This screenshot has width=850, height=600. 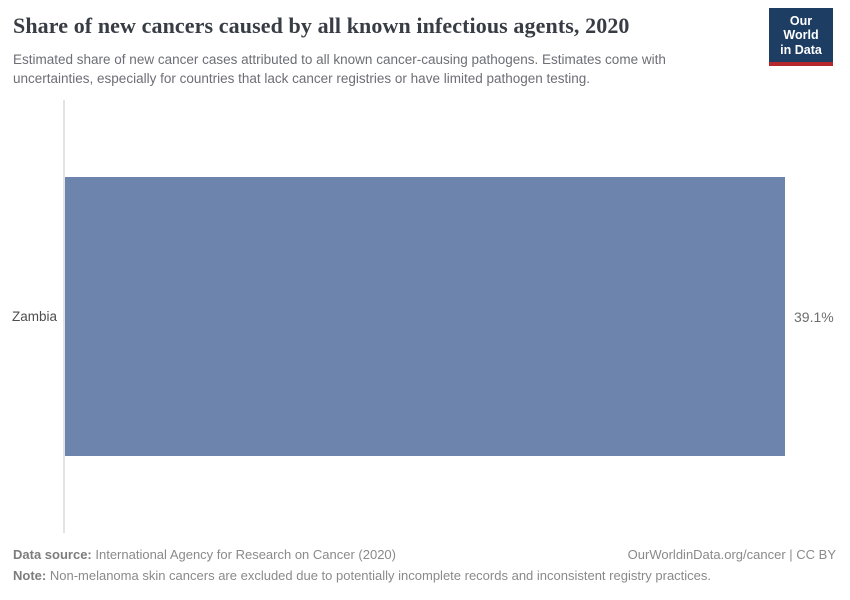 I want to click on logo-line-2: in Data, so click(x=801, y=49).